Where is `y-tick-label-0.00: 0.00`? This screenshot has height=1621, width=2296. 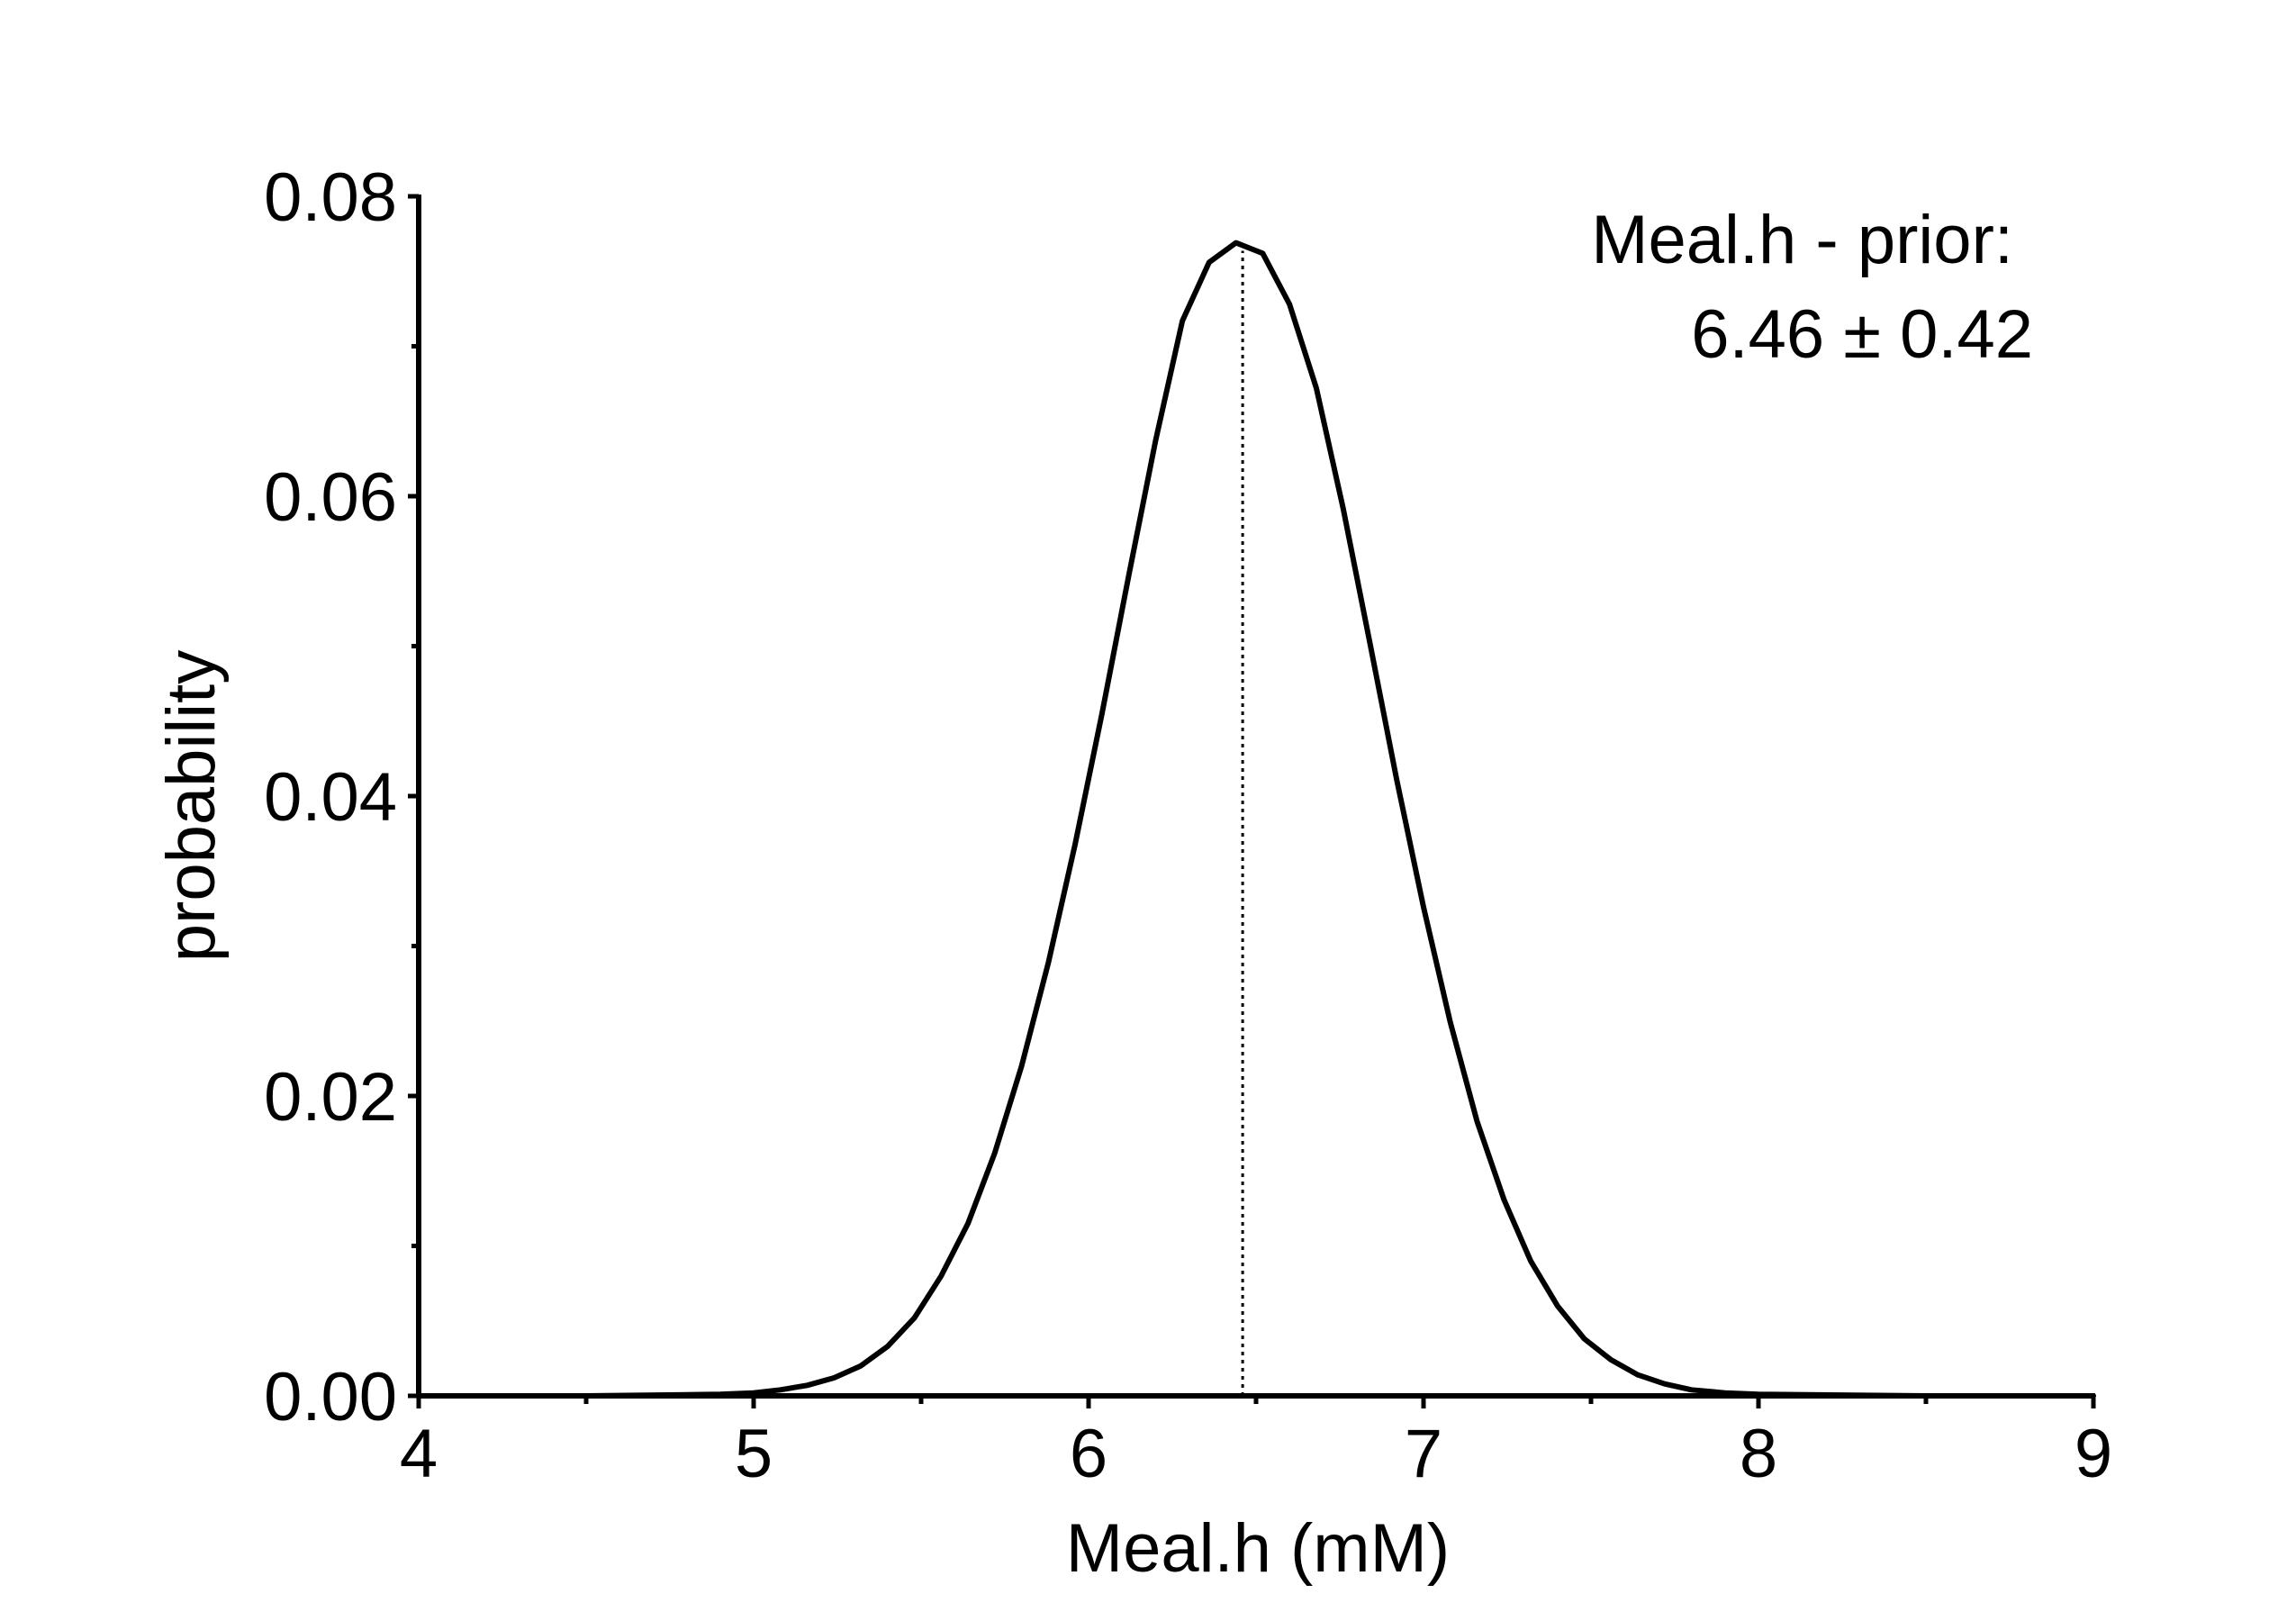 y-tick-label-0.00: 0.00 is located at coordinates (330, 1397).